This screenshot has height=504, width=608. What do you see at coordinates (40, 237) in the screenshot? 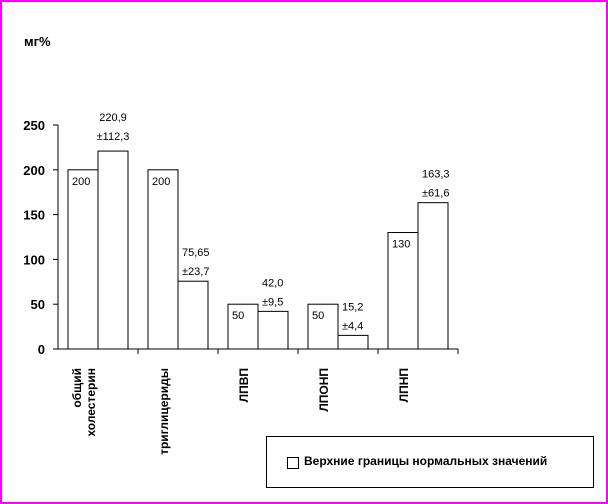
I see `y-ticks: 0 50 100 150 200 250` at bounding box center [40, 237].